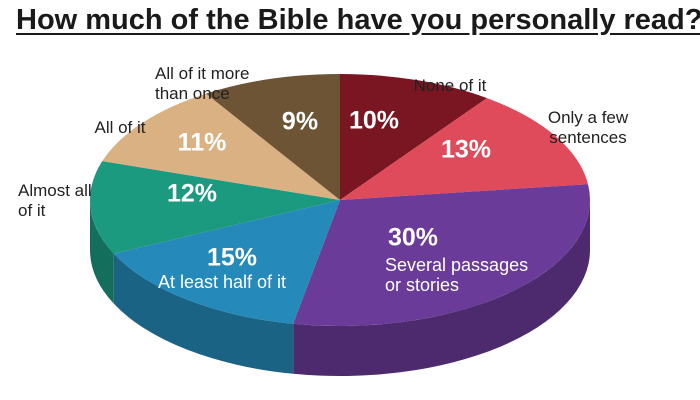  What do you see at coordinates (413, 237) in the screenshot?
I see `value-label: 30%` at bounding box center [413, 237].